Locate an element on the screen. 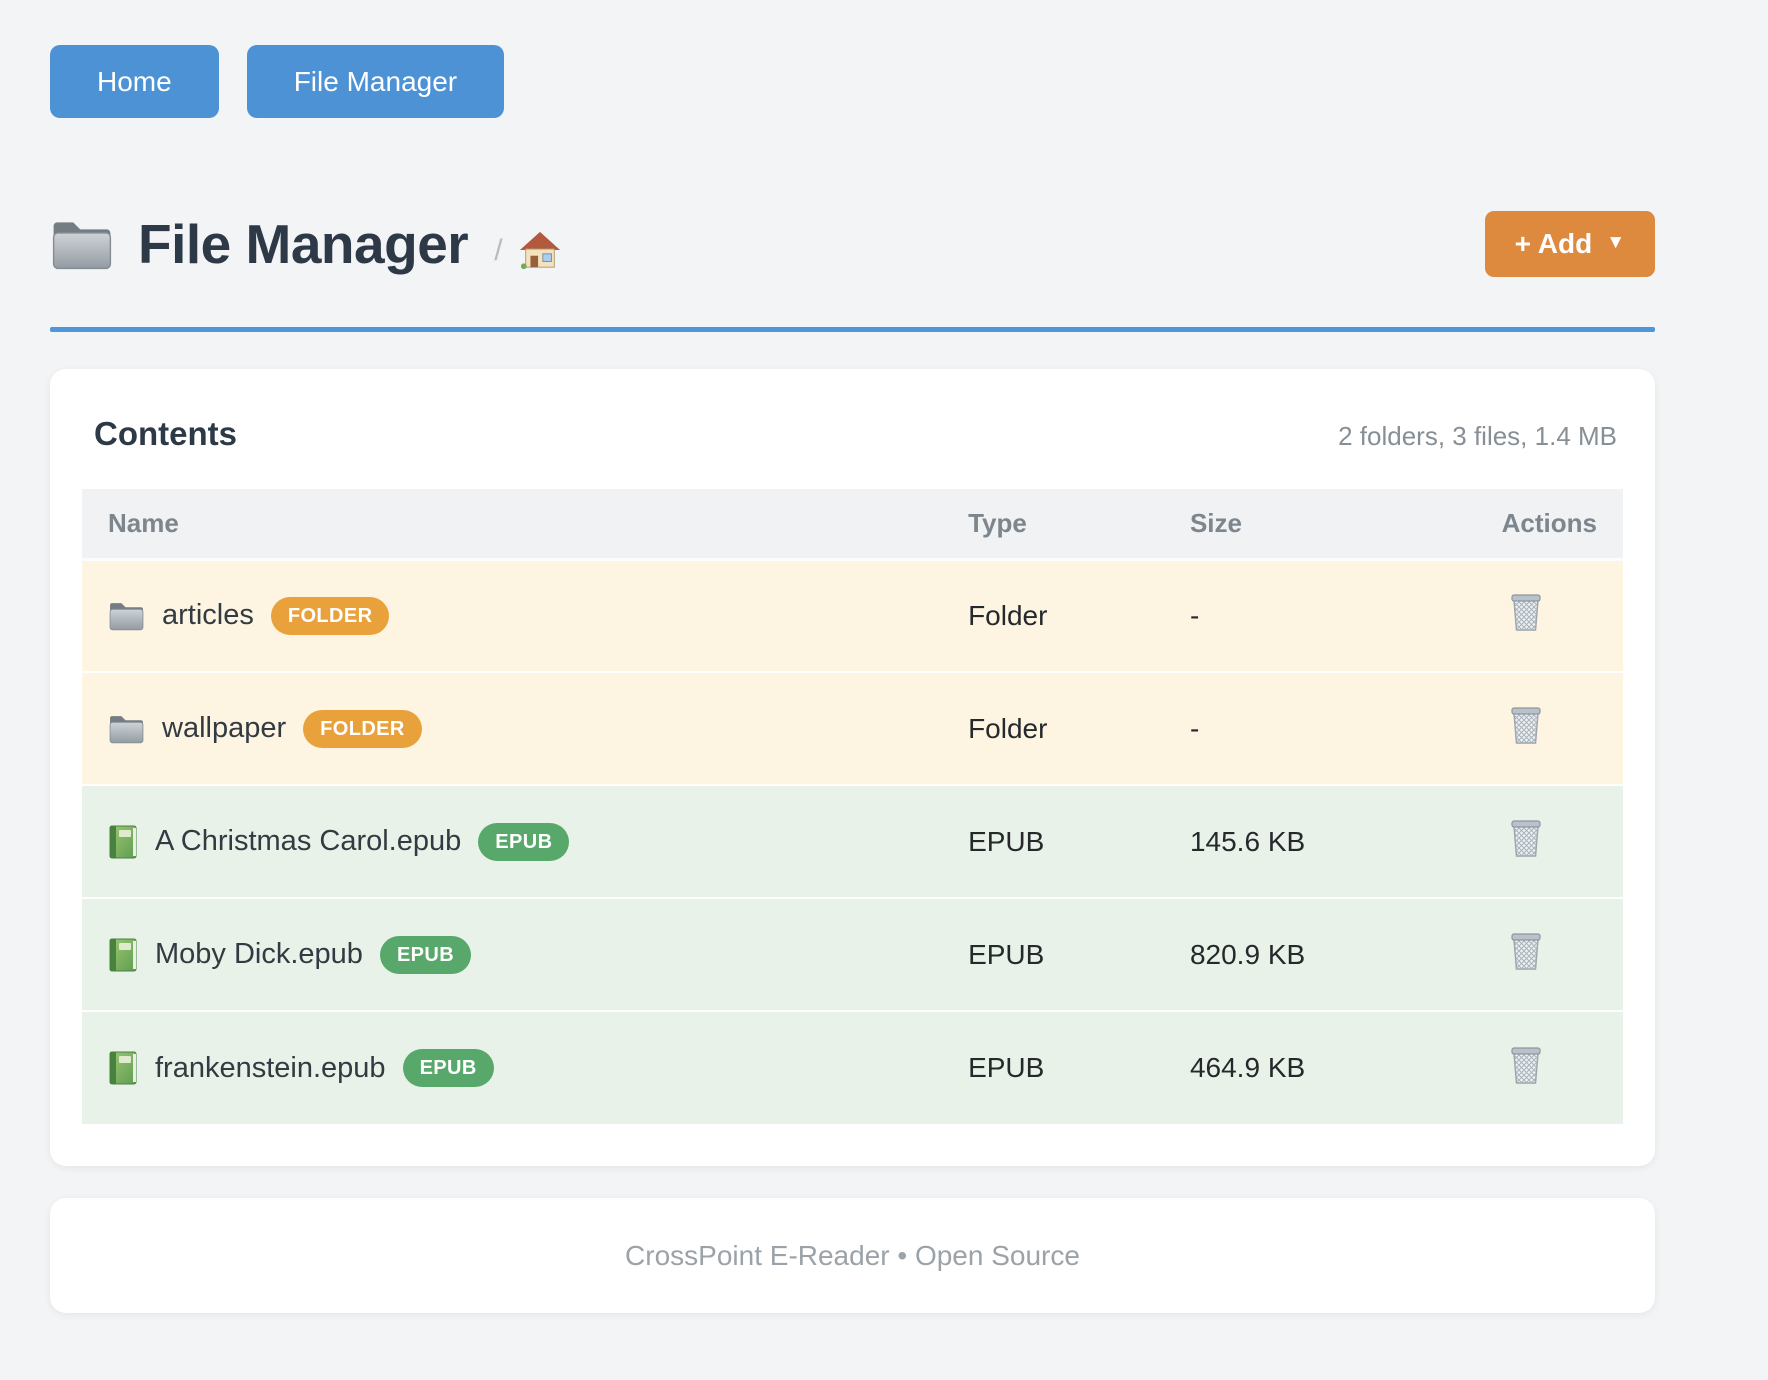  chevron-down-icon: ▼ is located at coordinates (1615, 242).